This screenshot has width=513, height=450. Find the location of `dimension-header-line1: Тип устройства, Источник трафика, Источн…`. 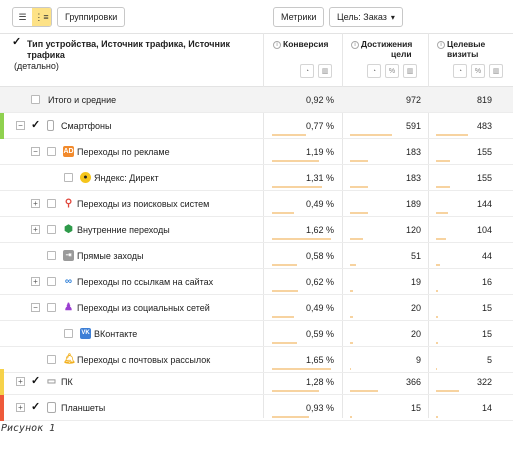

dimension-header-line1: Тип устройства, Источник трафика, Источн… is located at coordinates (128, 49).